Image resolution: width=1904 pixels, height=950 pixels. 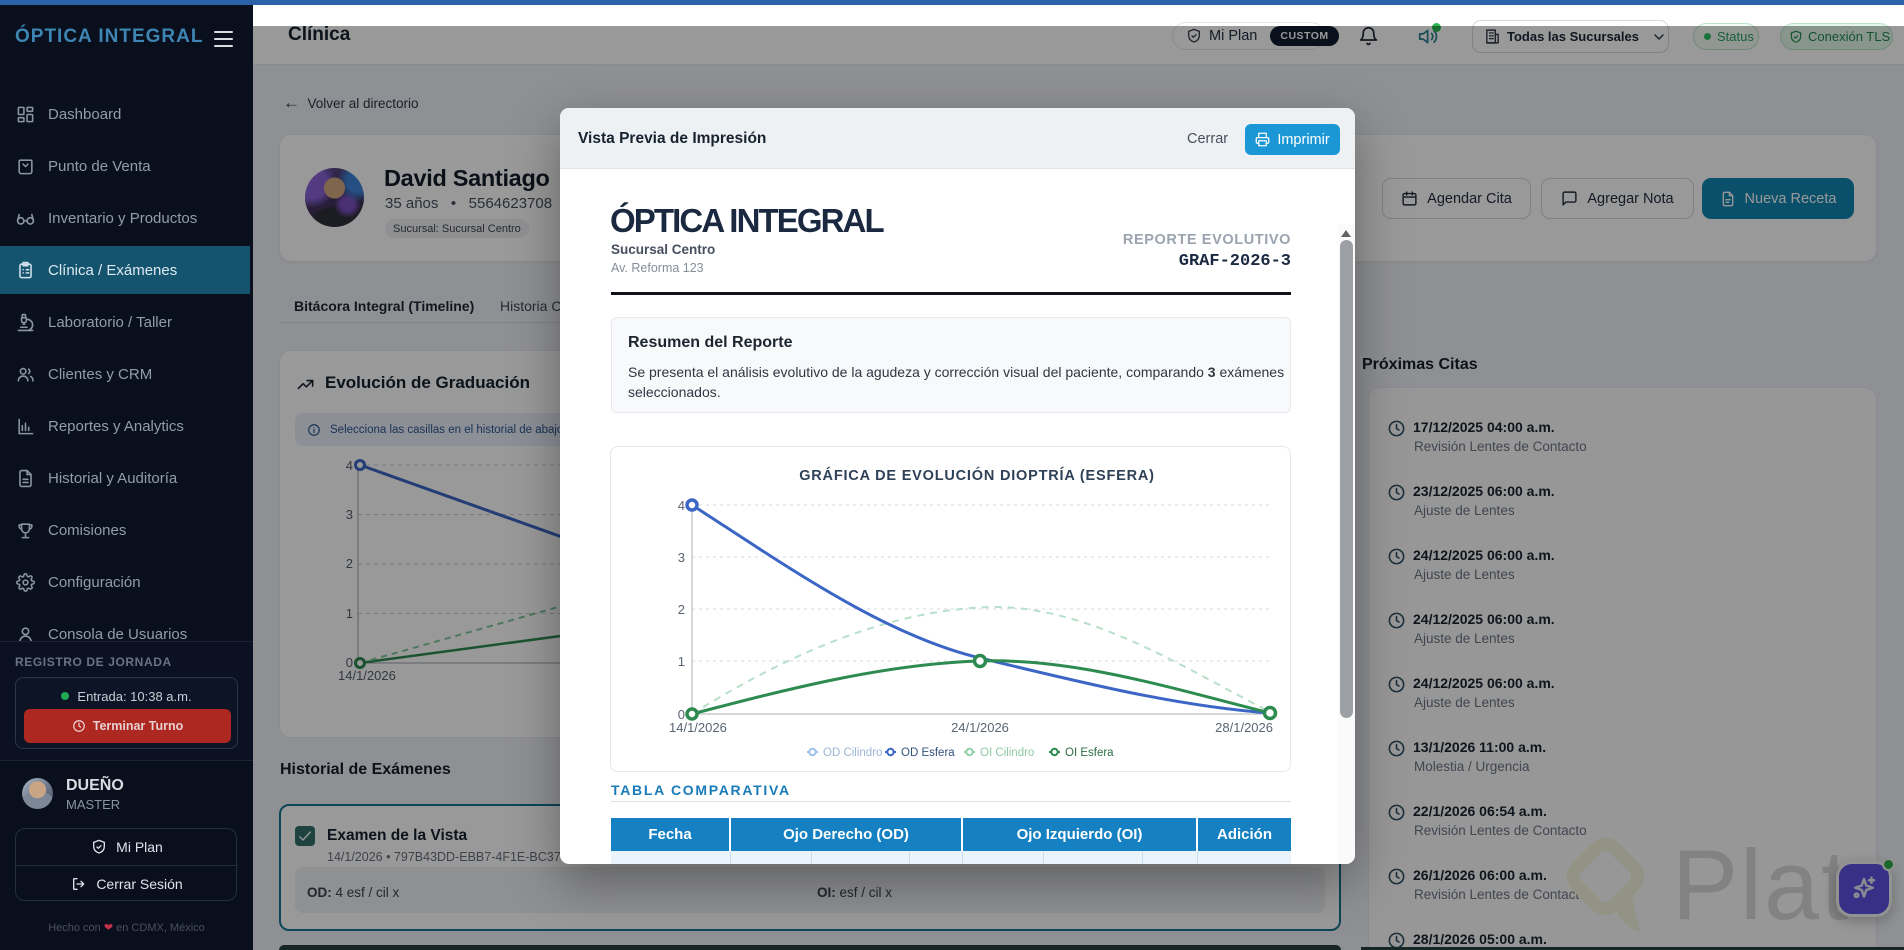 I want to click on svg-text: OD Cilindro, so click(x=852, y=753).